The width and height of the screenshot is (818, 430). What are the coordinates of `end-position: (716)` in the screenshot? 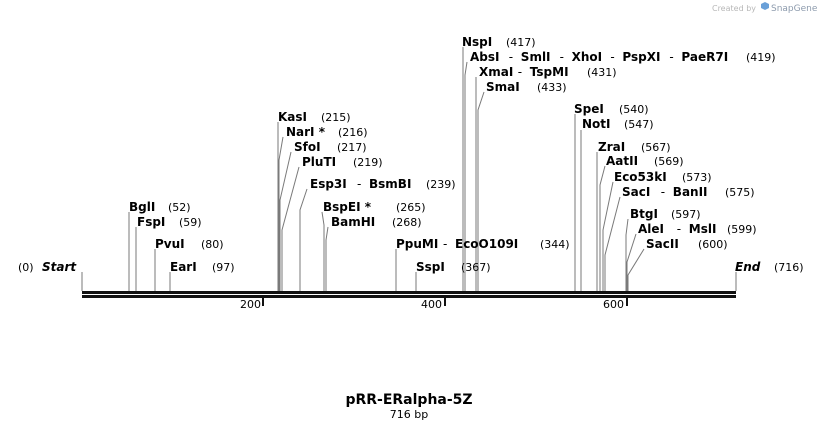 It's located at (789, 267).